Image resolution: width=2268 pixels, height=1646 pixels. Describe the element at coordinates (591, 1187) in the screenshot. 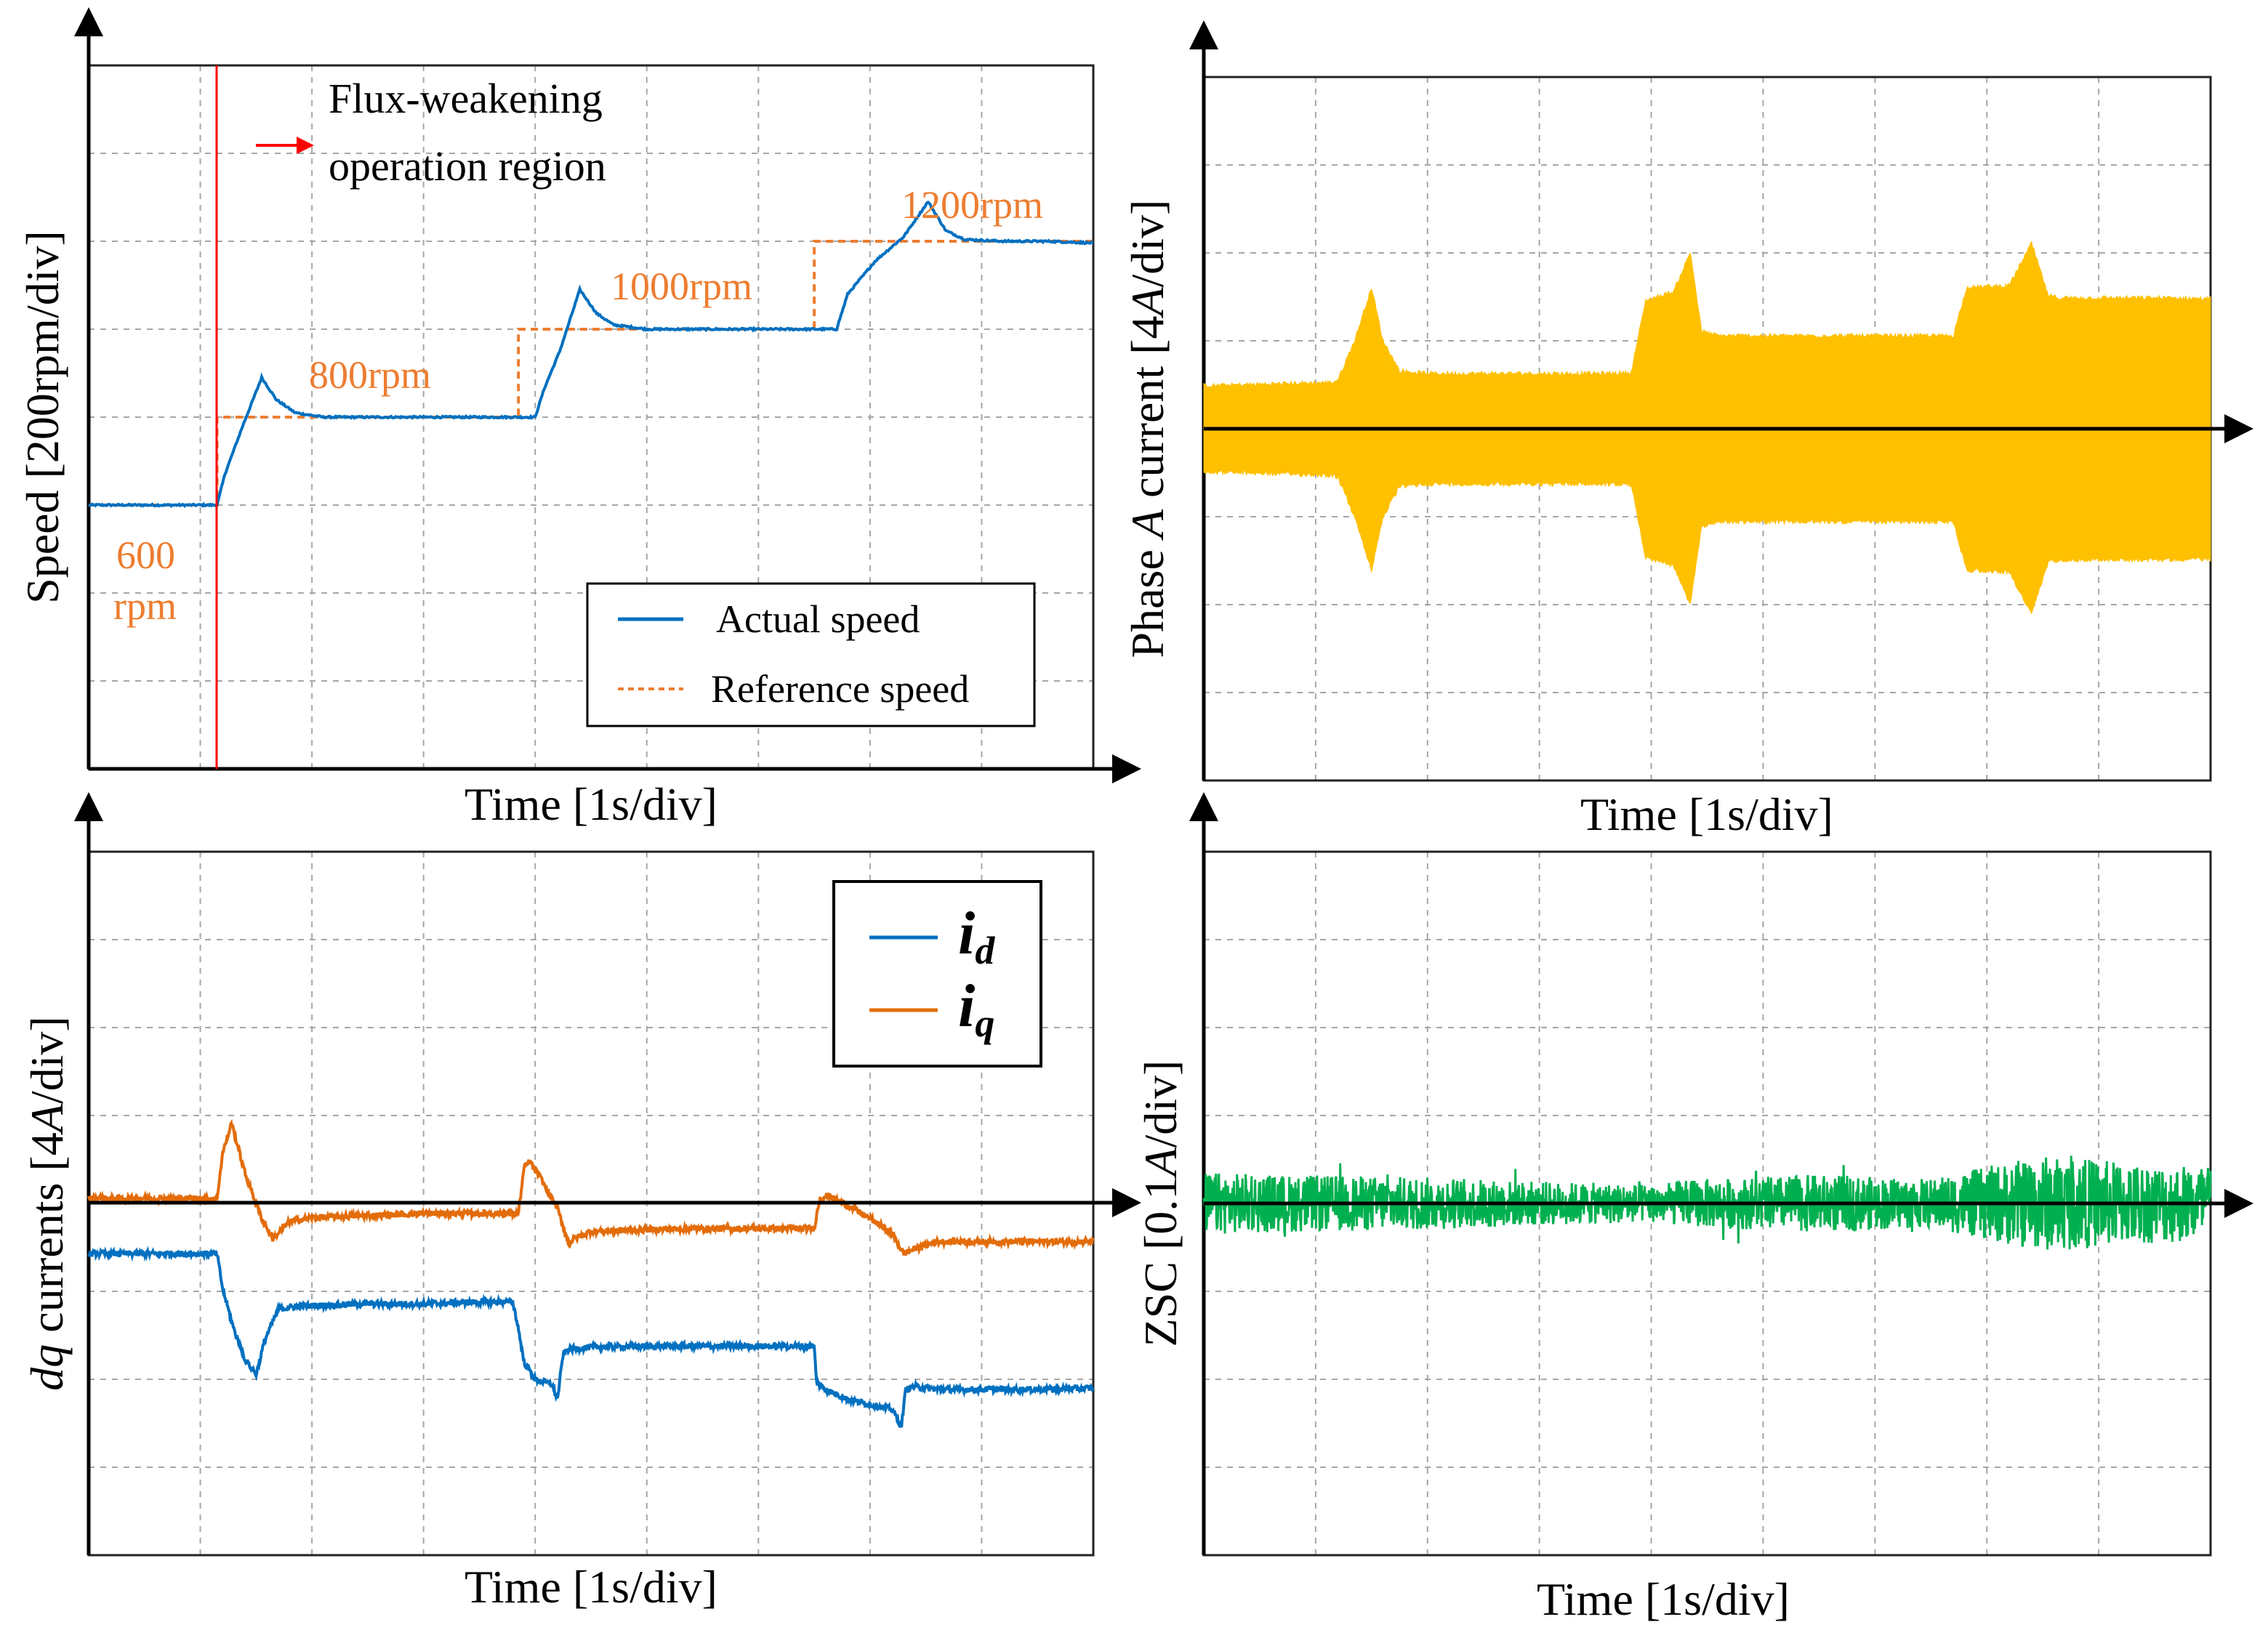

I see `iq-current-line` at that location.